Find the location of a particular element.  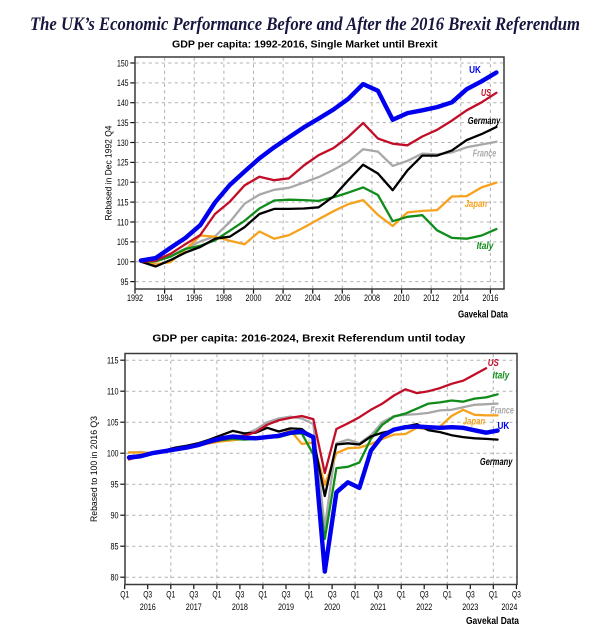

svg-text: 2024 is located at coordinates (509, 606).